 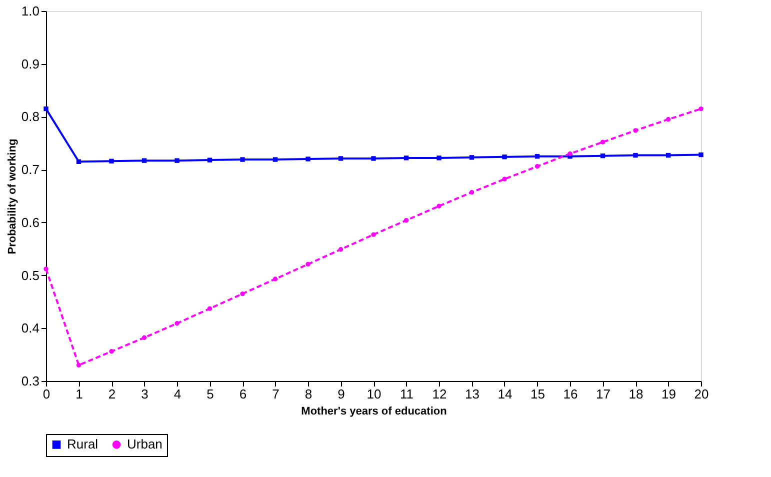 I want to click on x-tick-label: 3, so click(x=144, y=394).